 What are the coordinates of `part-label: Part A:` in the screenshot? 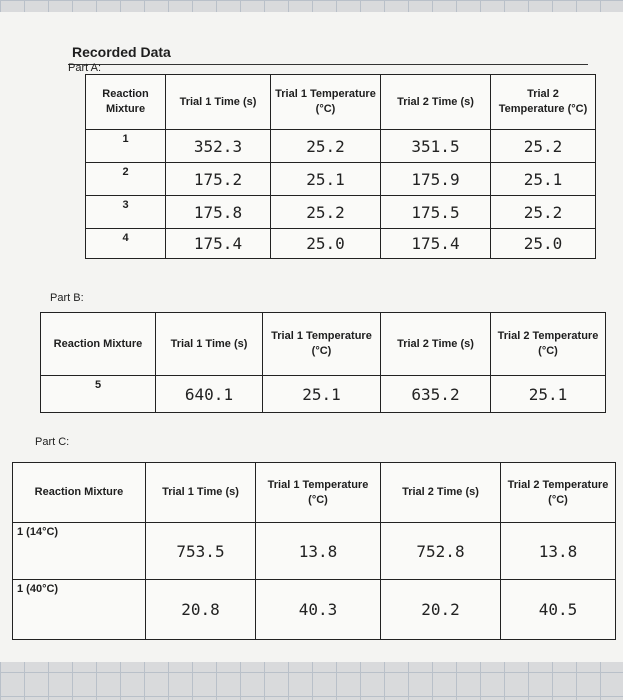 It's located at (85, 68).